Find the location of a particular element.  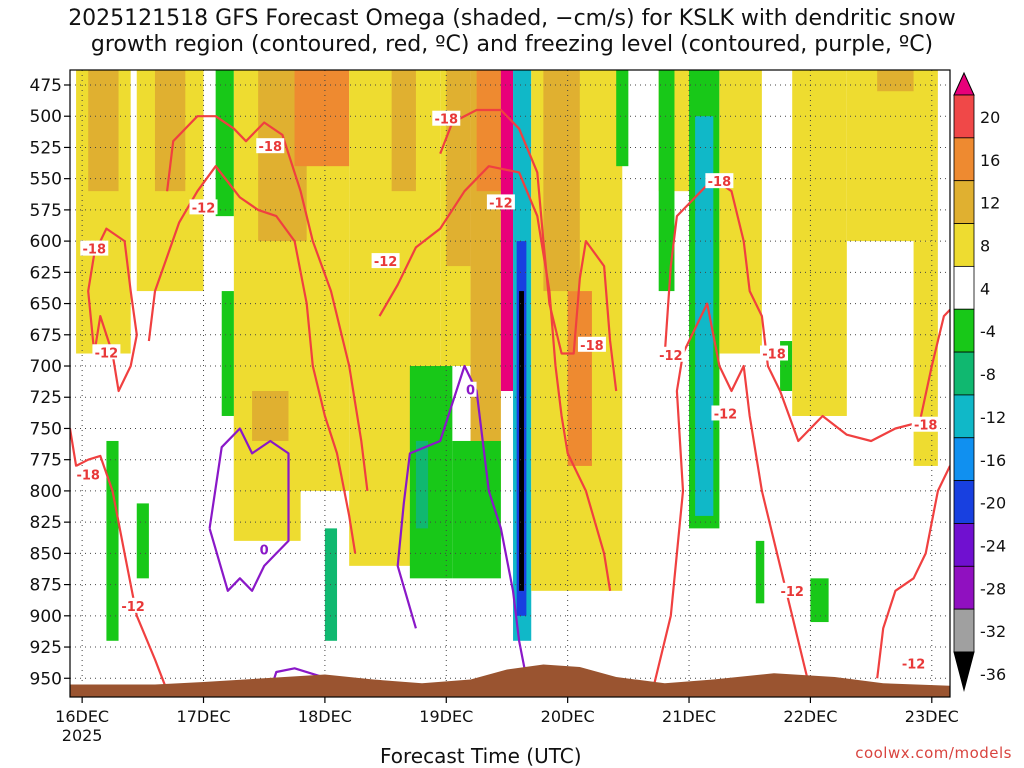

colorbar-top-arrow is located at coordinates (964, 83).